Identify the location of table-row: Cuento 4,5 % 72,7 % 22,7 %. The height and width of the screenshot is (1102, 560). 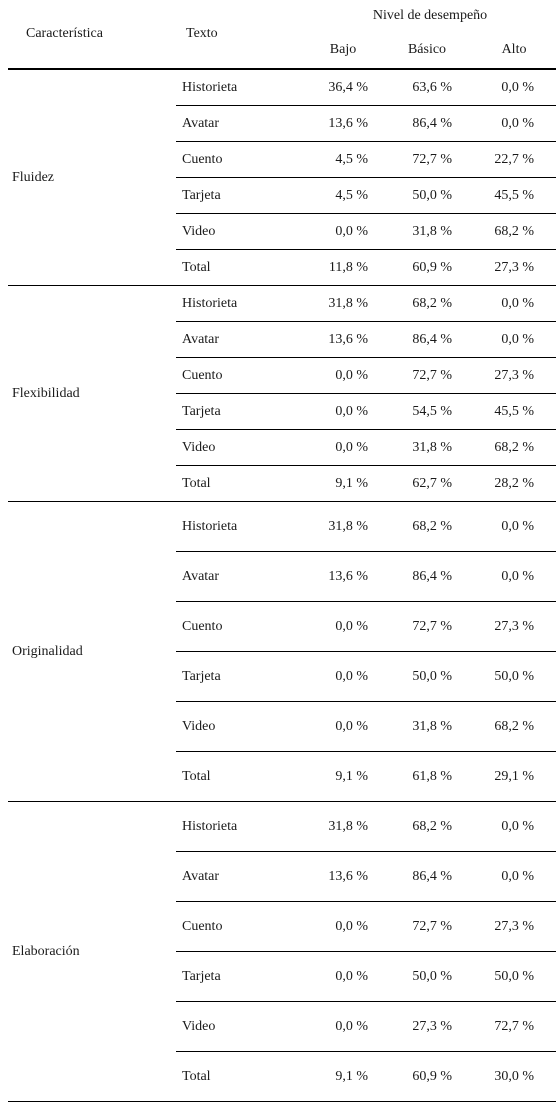
(282, 159).